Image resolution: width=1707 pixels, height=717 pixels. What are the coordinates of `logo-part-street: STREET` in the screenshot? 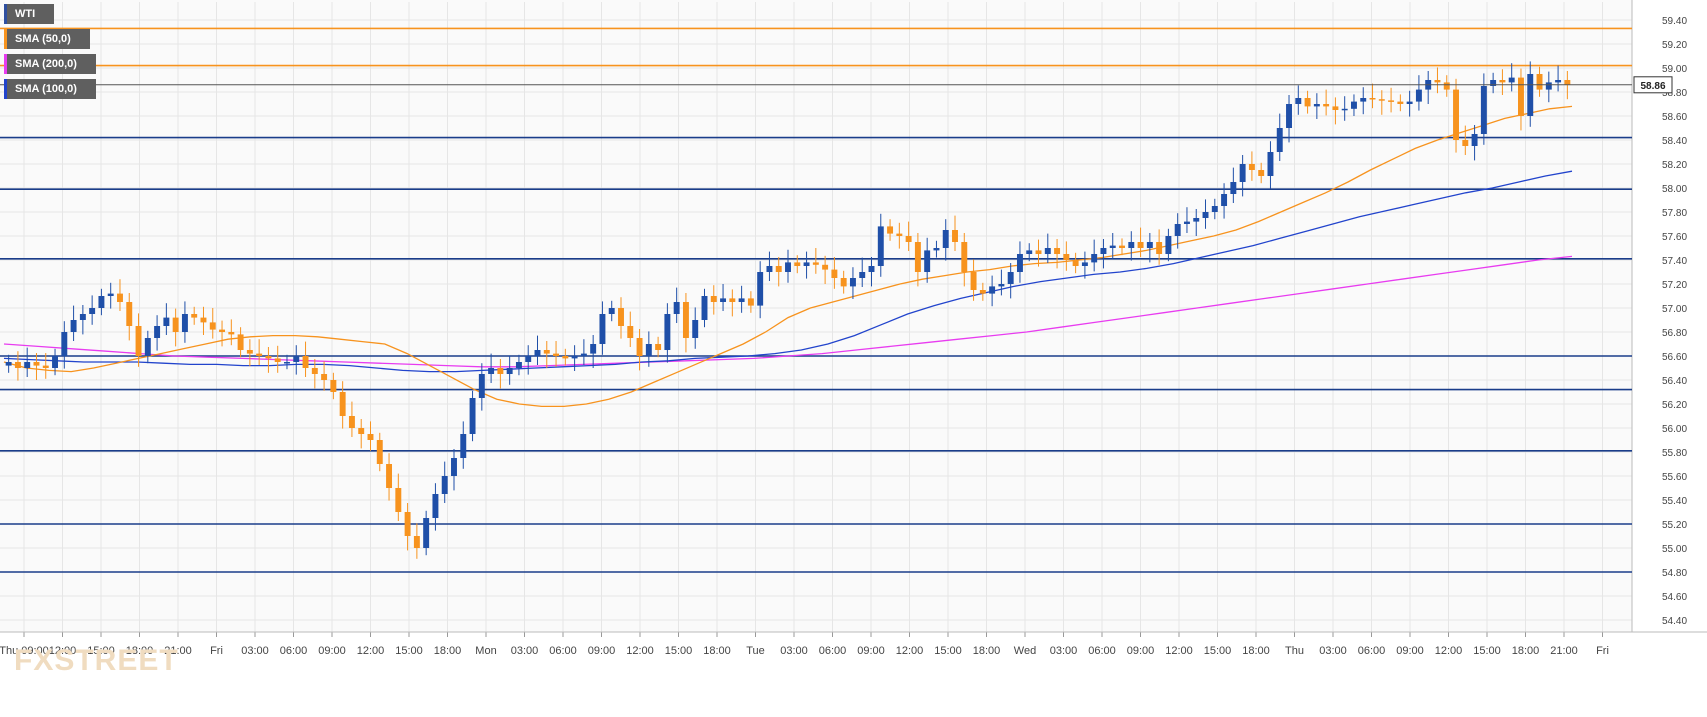 It's located at (116, 660).